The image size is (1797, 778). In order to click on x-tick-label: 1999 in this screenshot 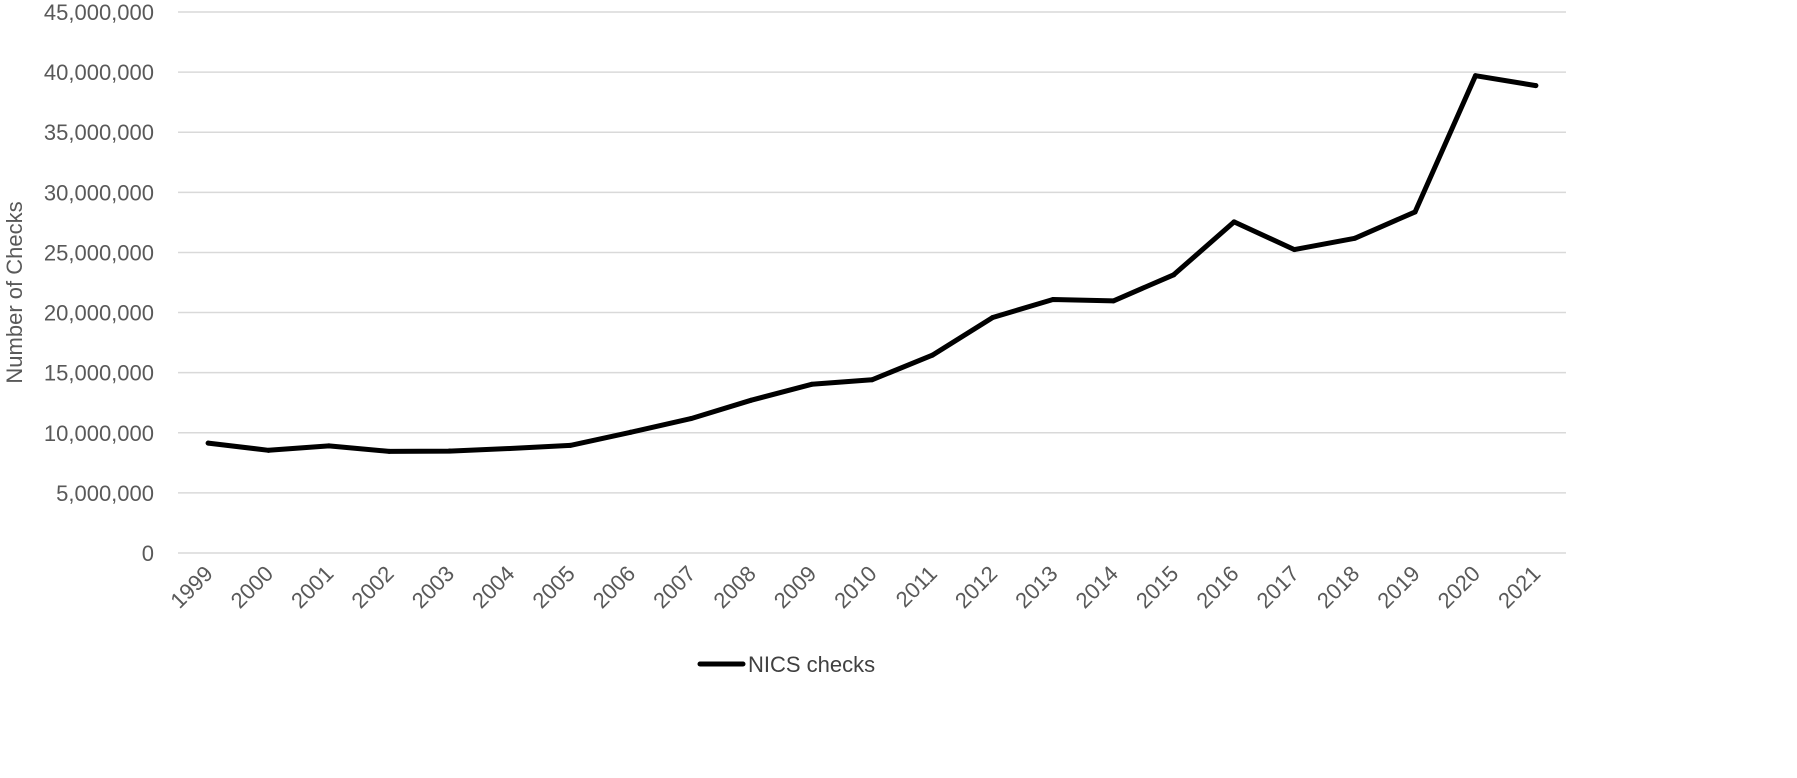, I will do `click(191, 587)`.